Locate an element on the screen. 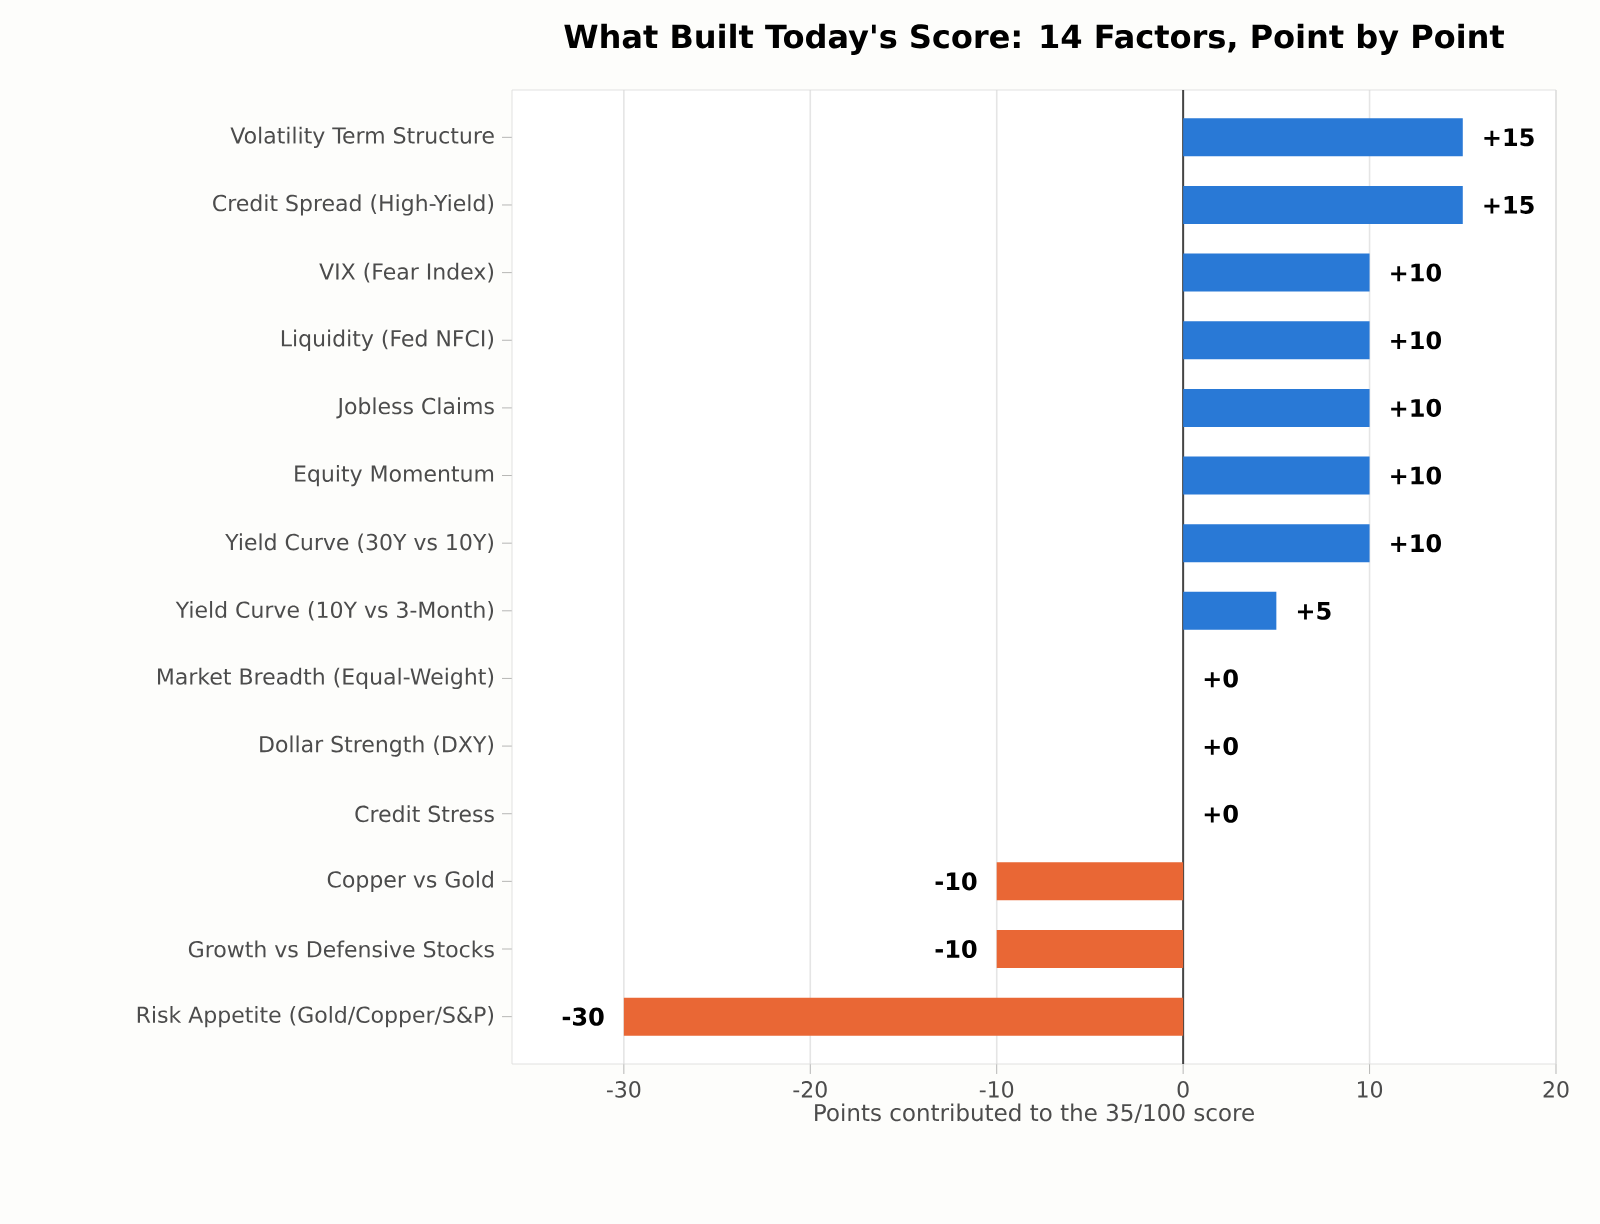  y-tick-label: VIX (Fear Index) is located at coordinates (406, 272).